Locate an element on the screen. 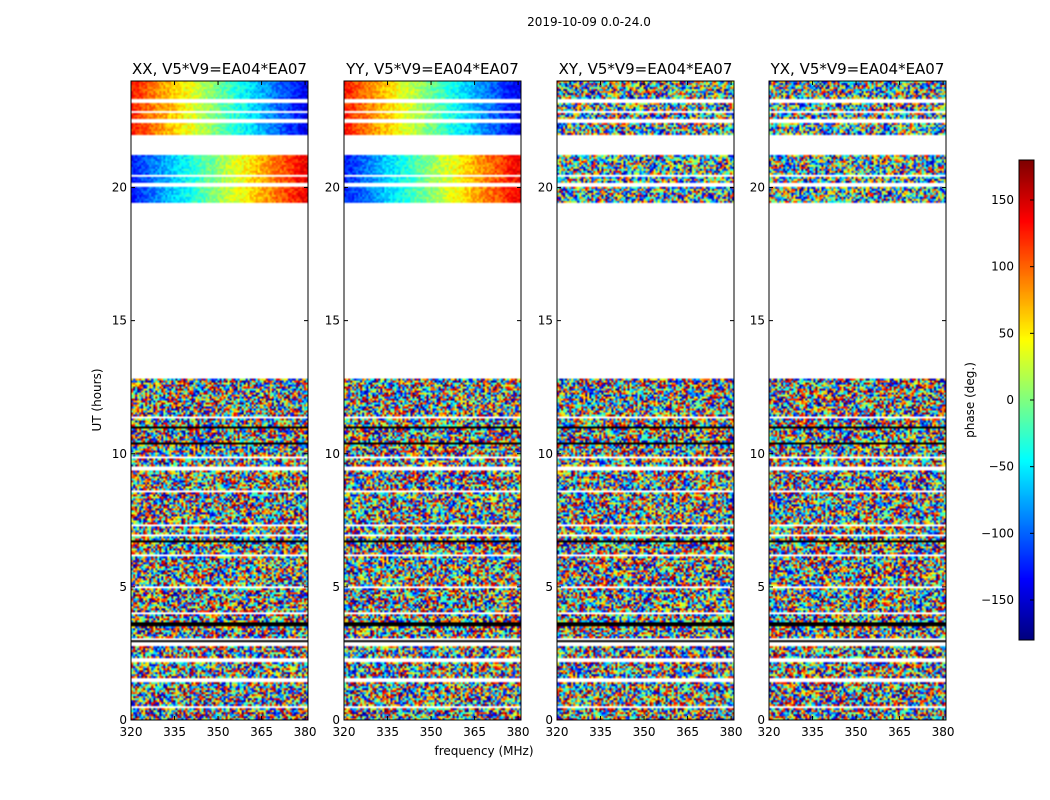 The image size is (1050, 800). y-axis-label: UT (hours) is located at coordinates (97, 399).